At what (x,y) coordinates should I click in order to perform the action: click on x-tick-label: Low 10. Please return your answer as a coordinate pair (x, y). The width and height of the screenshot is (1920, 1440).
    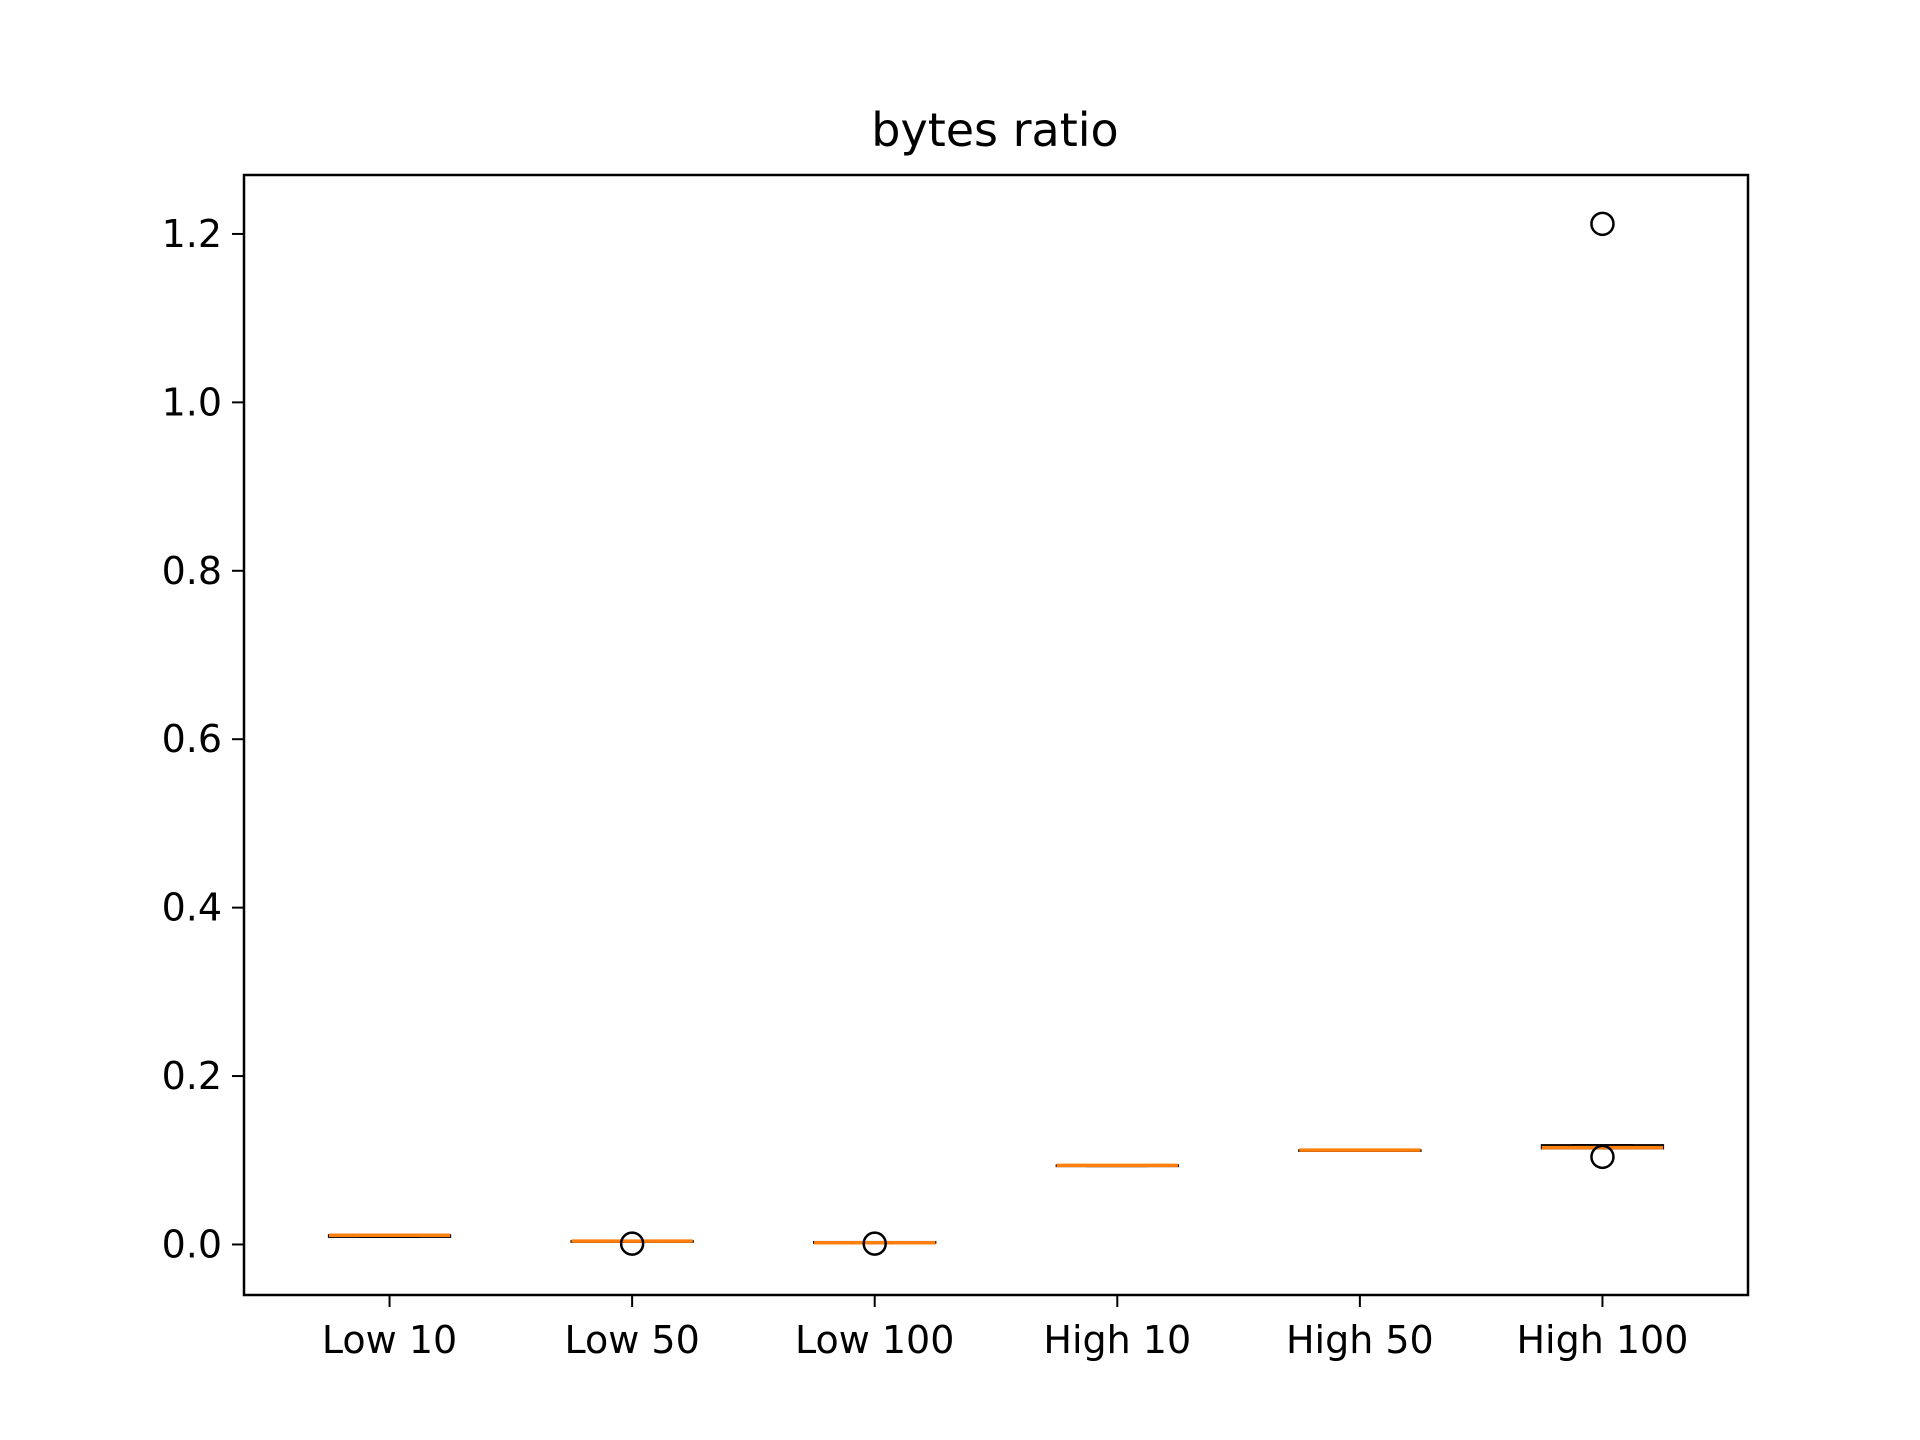
    Looking at the image, I should click on (389, 1340).